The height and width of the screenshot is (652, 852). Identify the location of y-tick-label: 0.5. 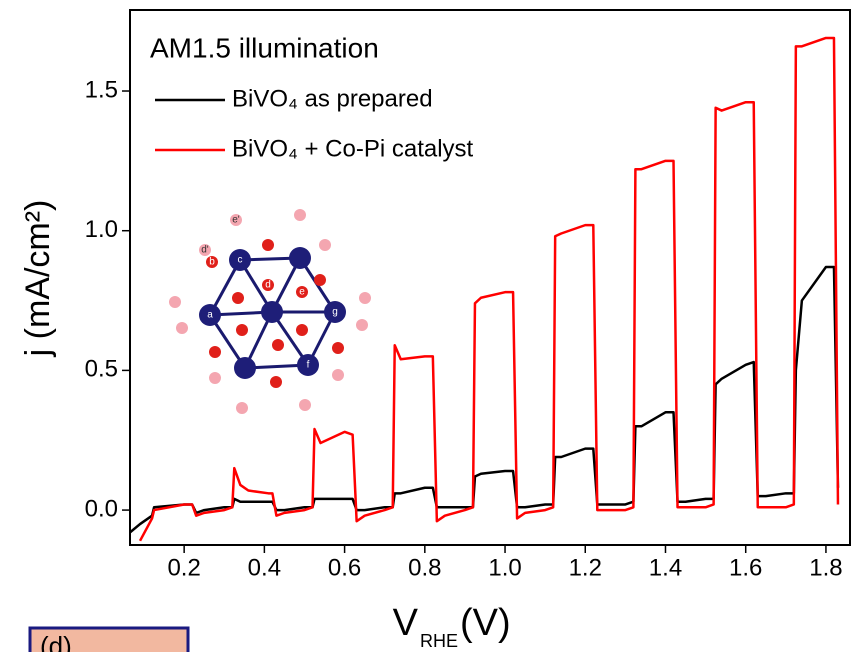
(101, 369).